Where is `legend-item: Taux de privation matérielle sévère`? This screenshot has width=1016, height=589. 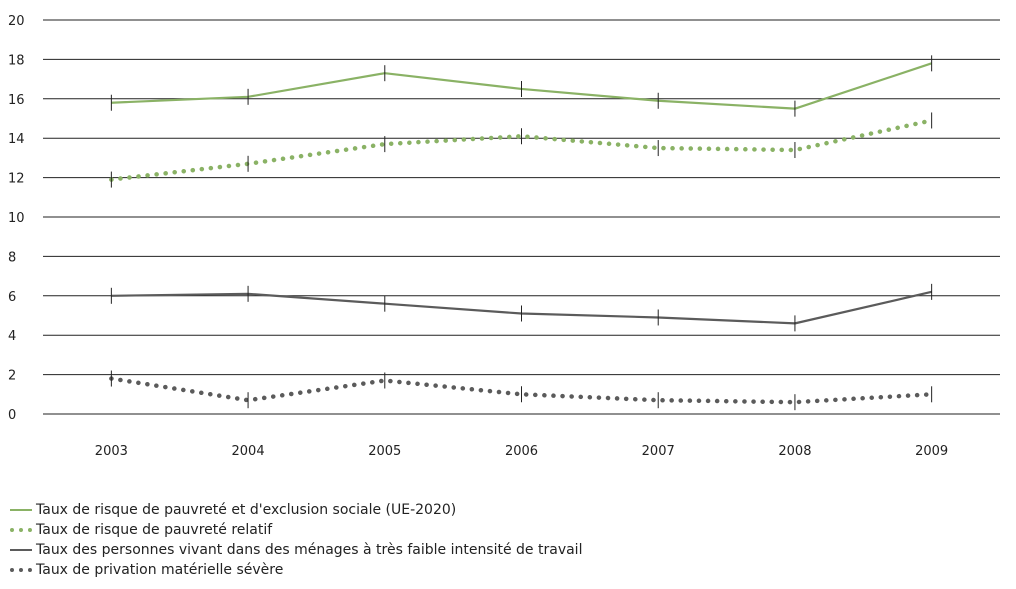 legend-item: Taux de privation matérielle sévère is located at coordinates (296, 570).